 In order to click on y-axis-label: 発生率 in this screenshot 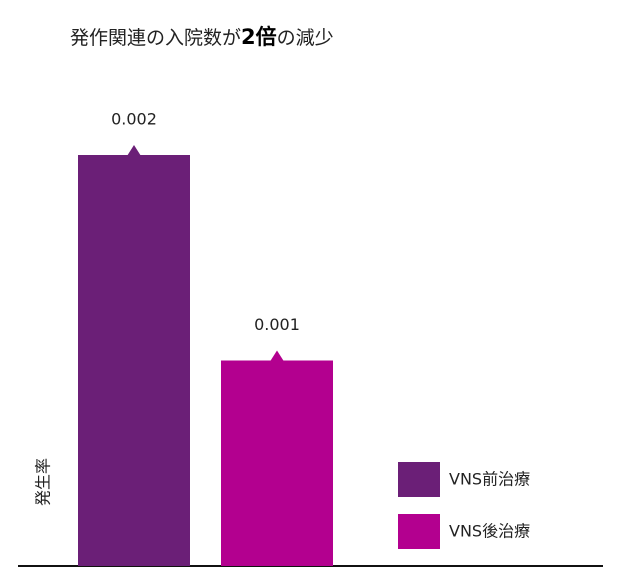, I will do `click(43, 482)`.